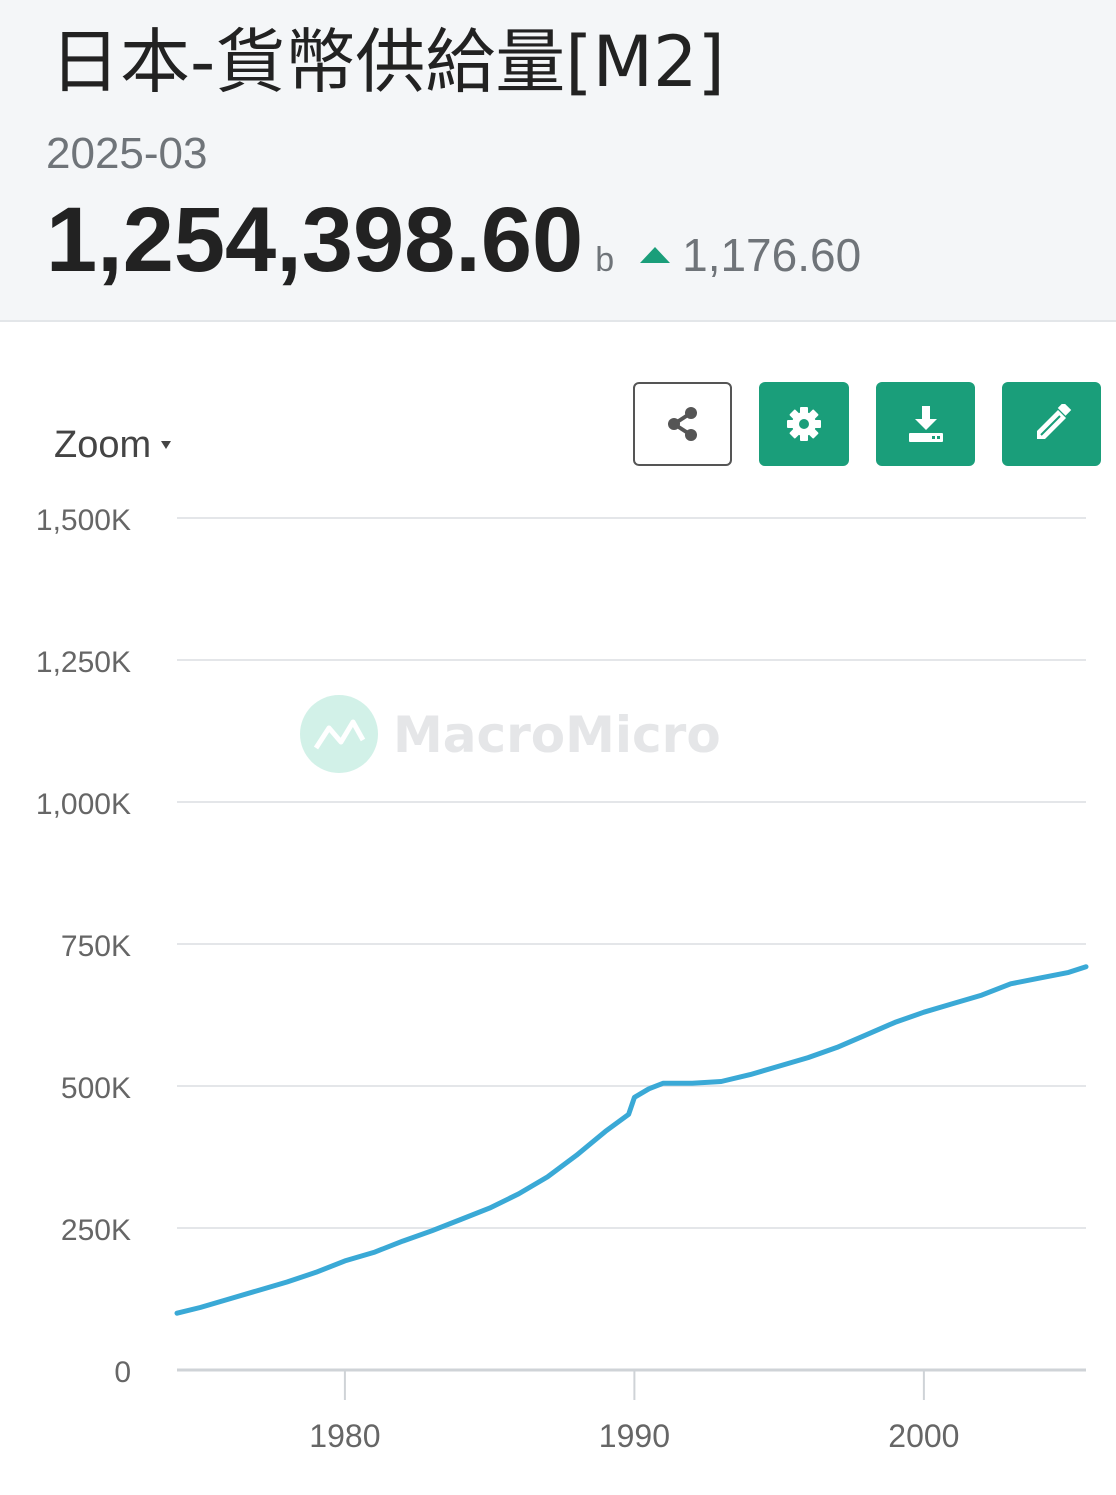  What do you see at coordinates (557, 735) in the screenshot?
I see `watermark-text: MacroMicro` at bounding box center [557, 735].